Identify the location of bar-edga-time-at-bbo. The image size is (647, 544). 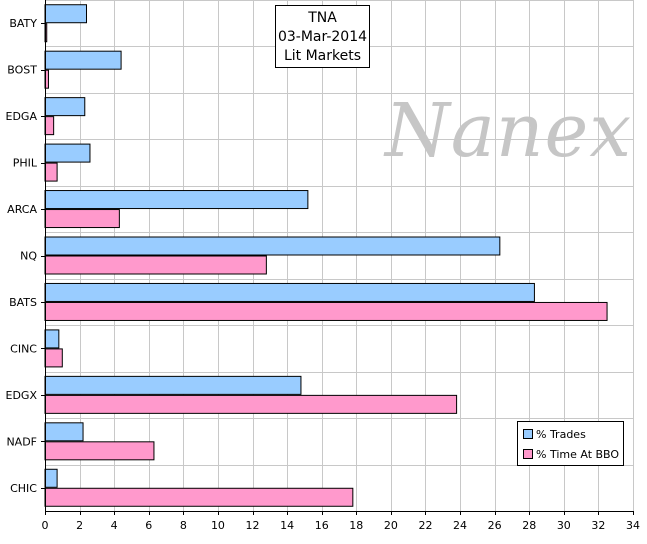
(49, 126).